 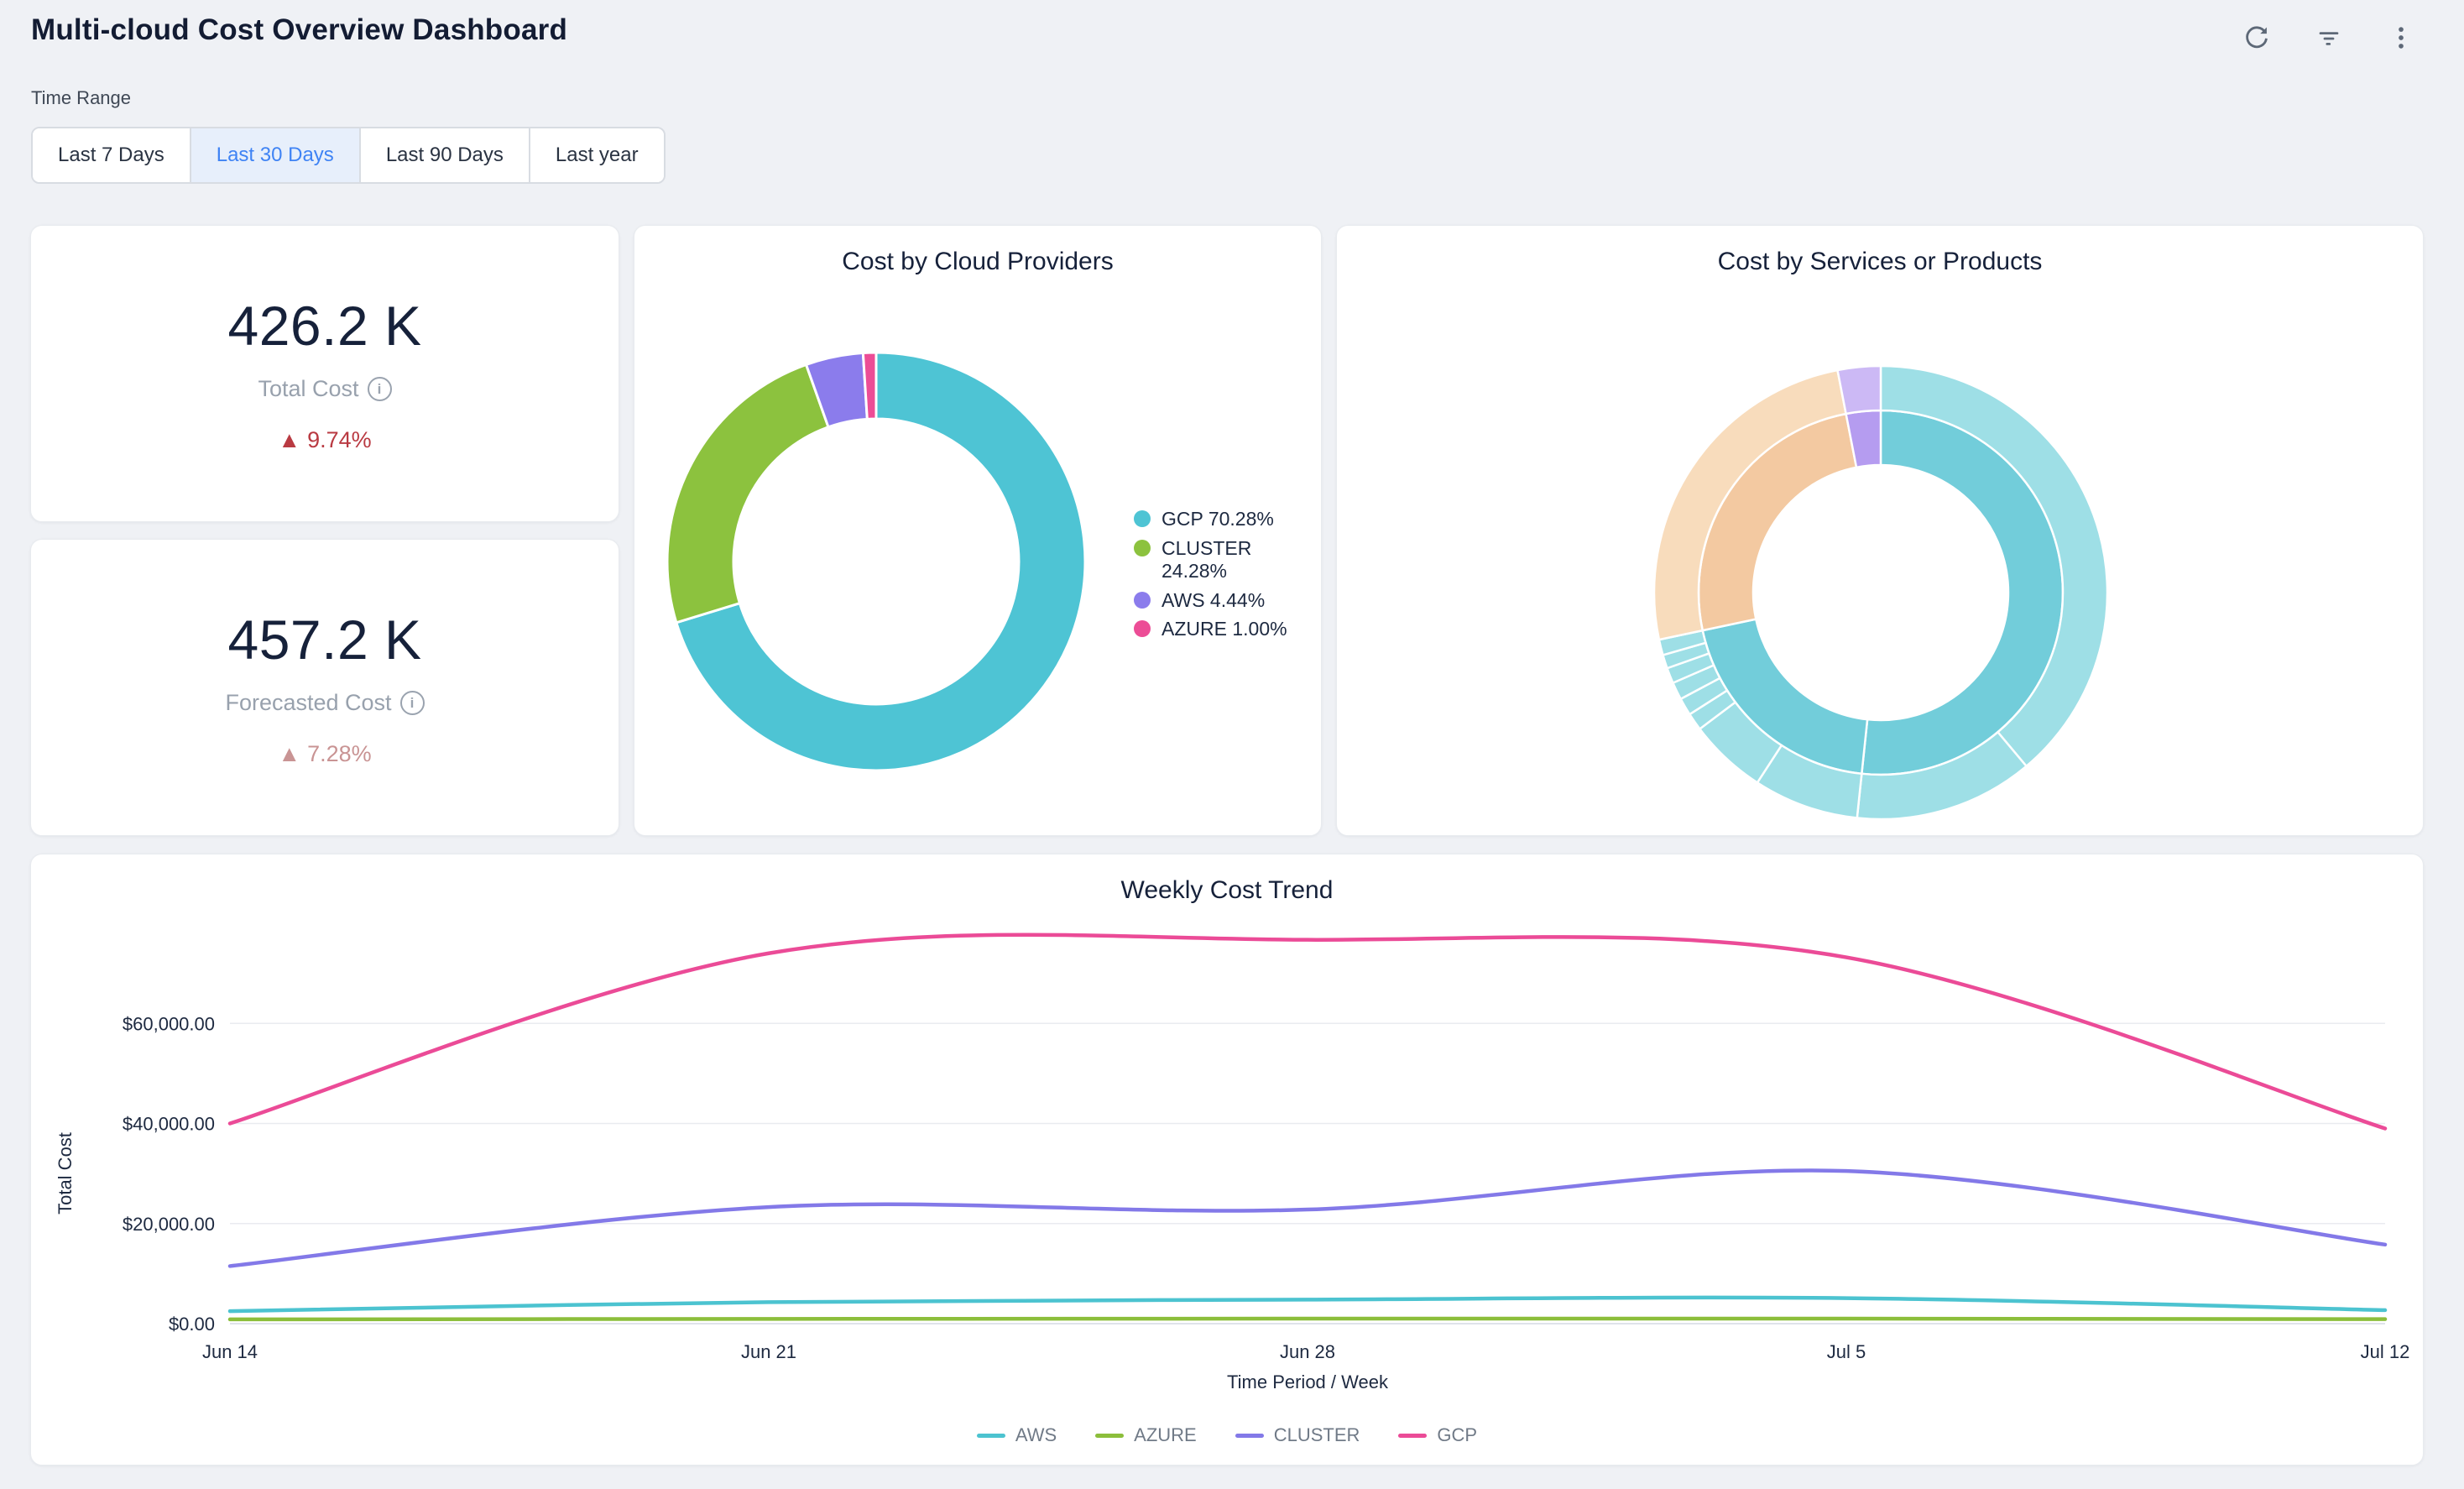 I want to click on y-axis-tick-label: $0.00, so click(x=192, y=1324).